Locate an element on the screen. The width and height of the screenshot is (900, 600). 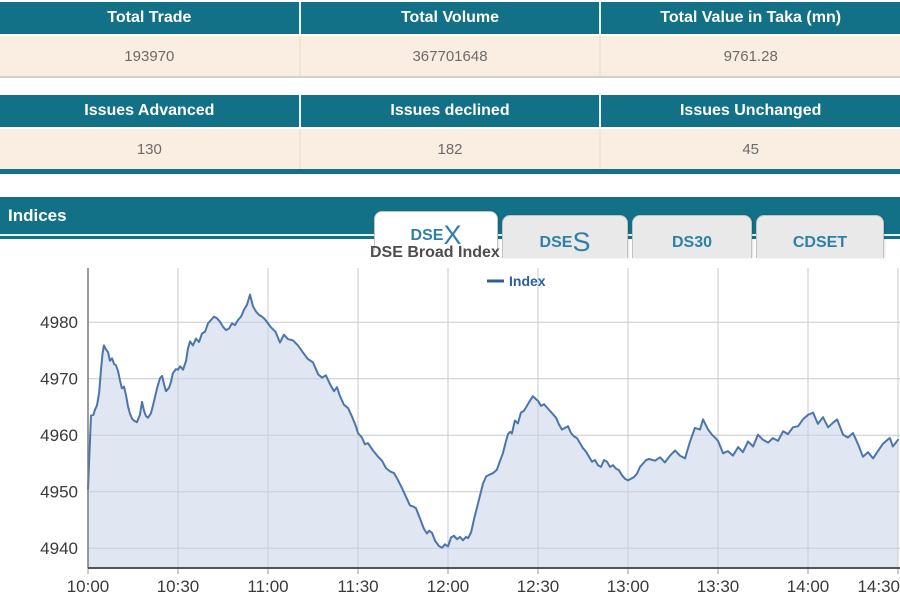
total-volume-header: Total Volume is located at coordinates (451, 18).